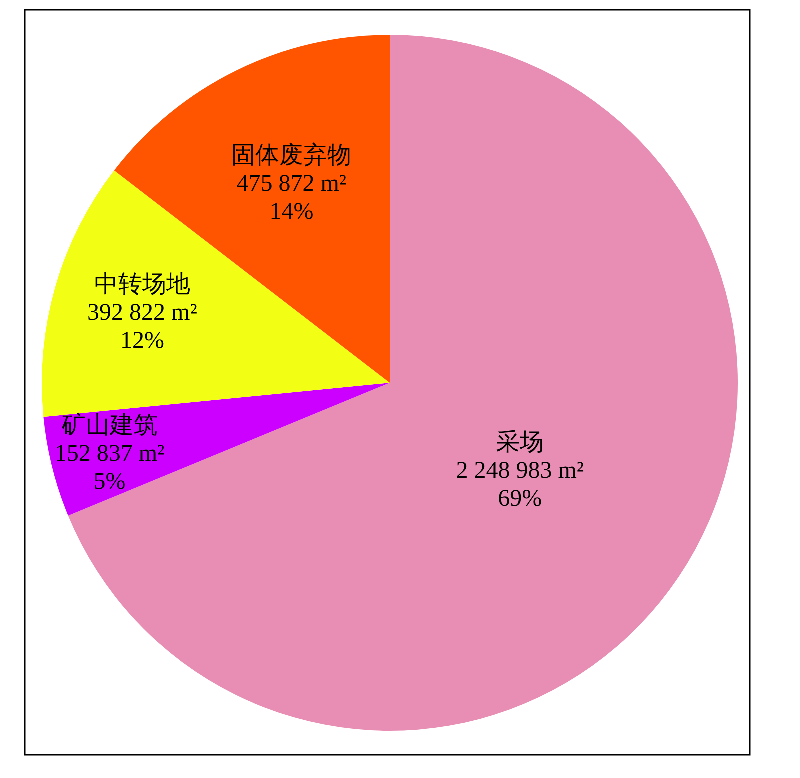 This screenshot has width=800, height=778. Describe the element at coordinates (520, 443) in the screenshot. I see `slice-label: 采场` at that location.